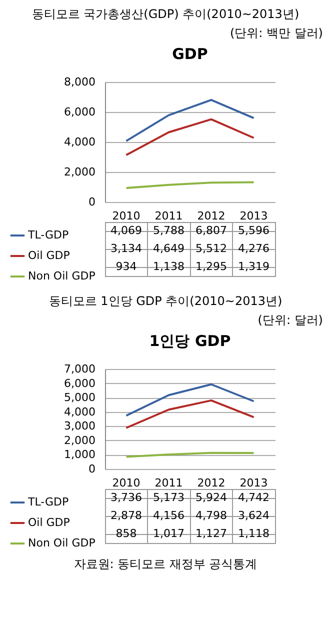 This screenshot has width=331, height=642. I want to click on data-label: 1,127, so click(211, 533).